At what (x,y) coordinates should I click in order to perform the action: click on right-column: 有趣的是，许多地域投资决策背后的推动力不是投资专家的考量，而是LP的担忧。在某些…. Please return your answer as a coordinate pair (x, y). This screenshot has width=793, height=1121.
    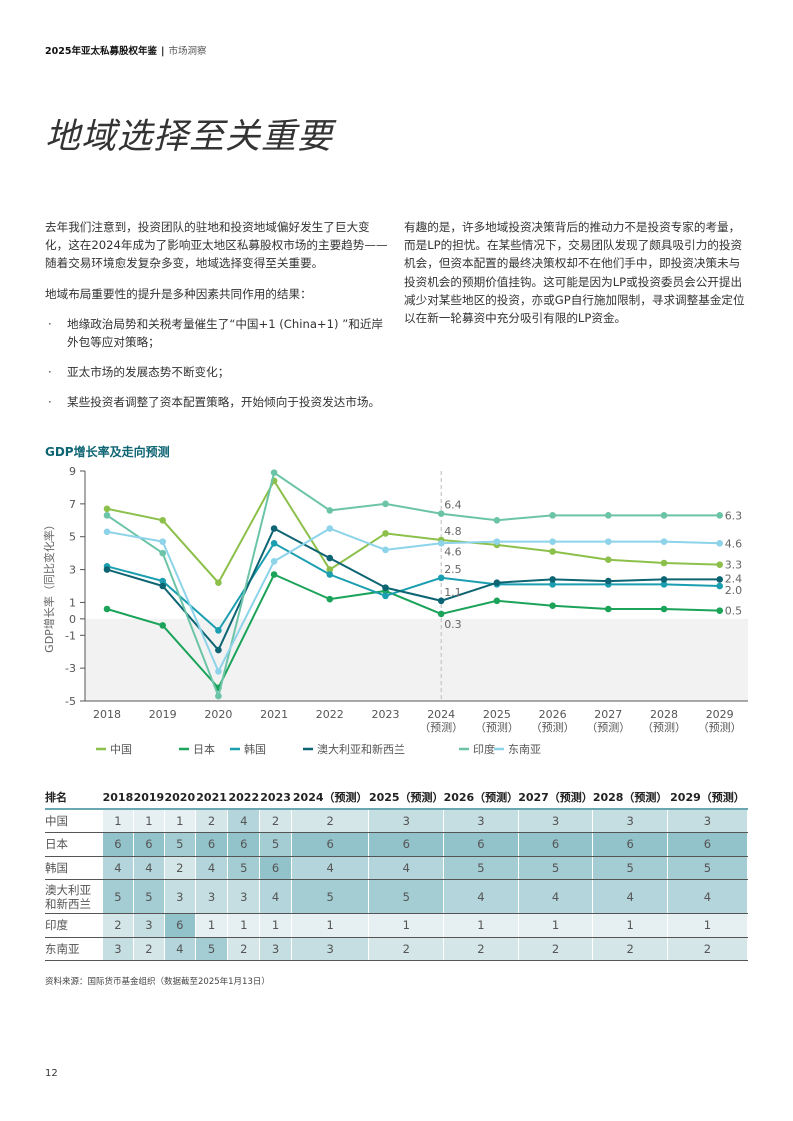
    Looking at the image, I should click on (576, 278).